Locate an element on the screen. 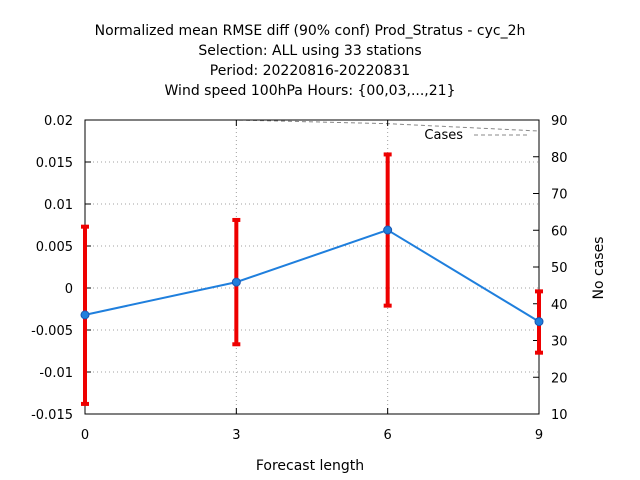 The image size is (640, 480). y-tick-label: 0 is located at coordinates (69, 289).